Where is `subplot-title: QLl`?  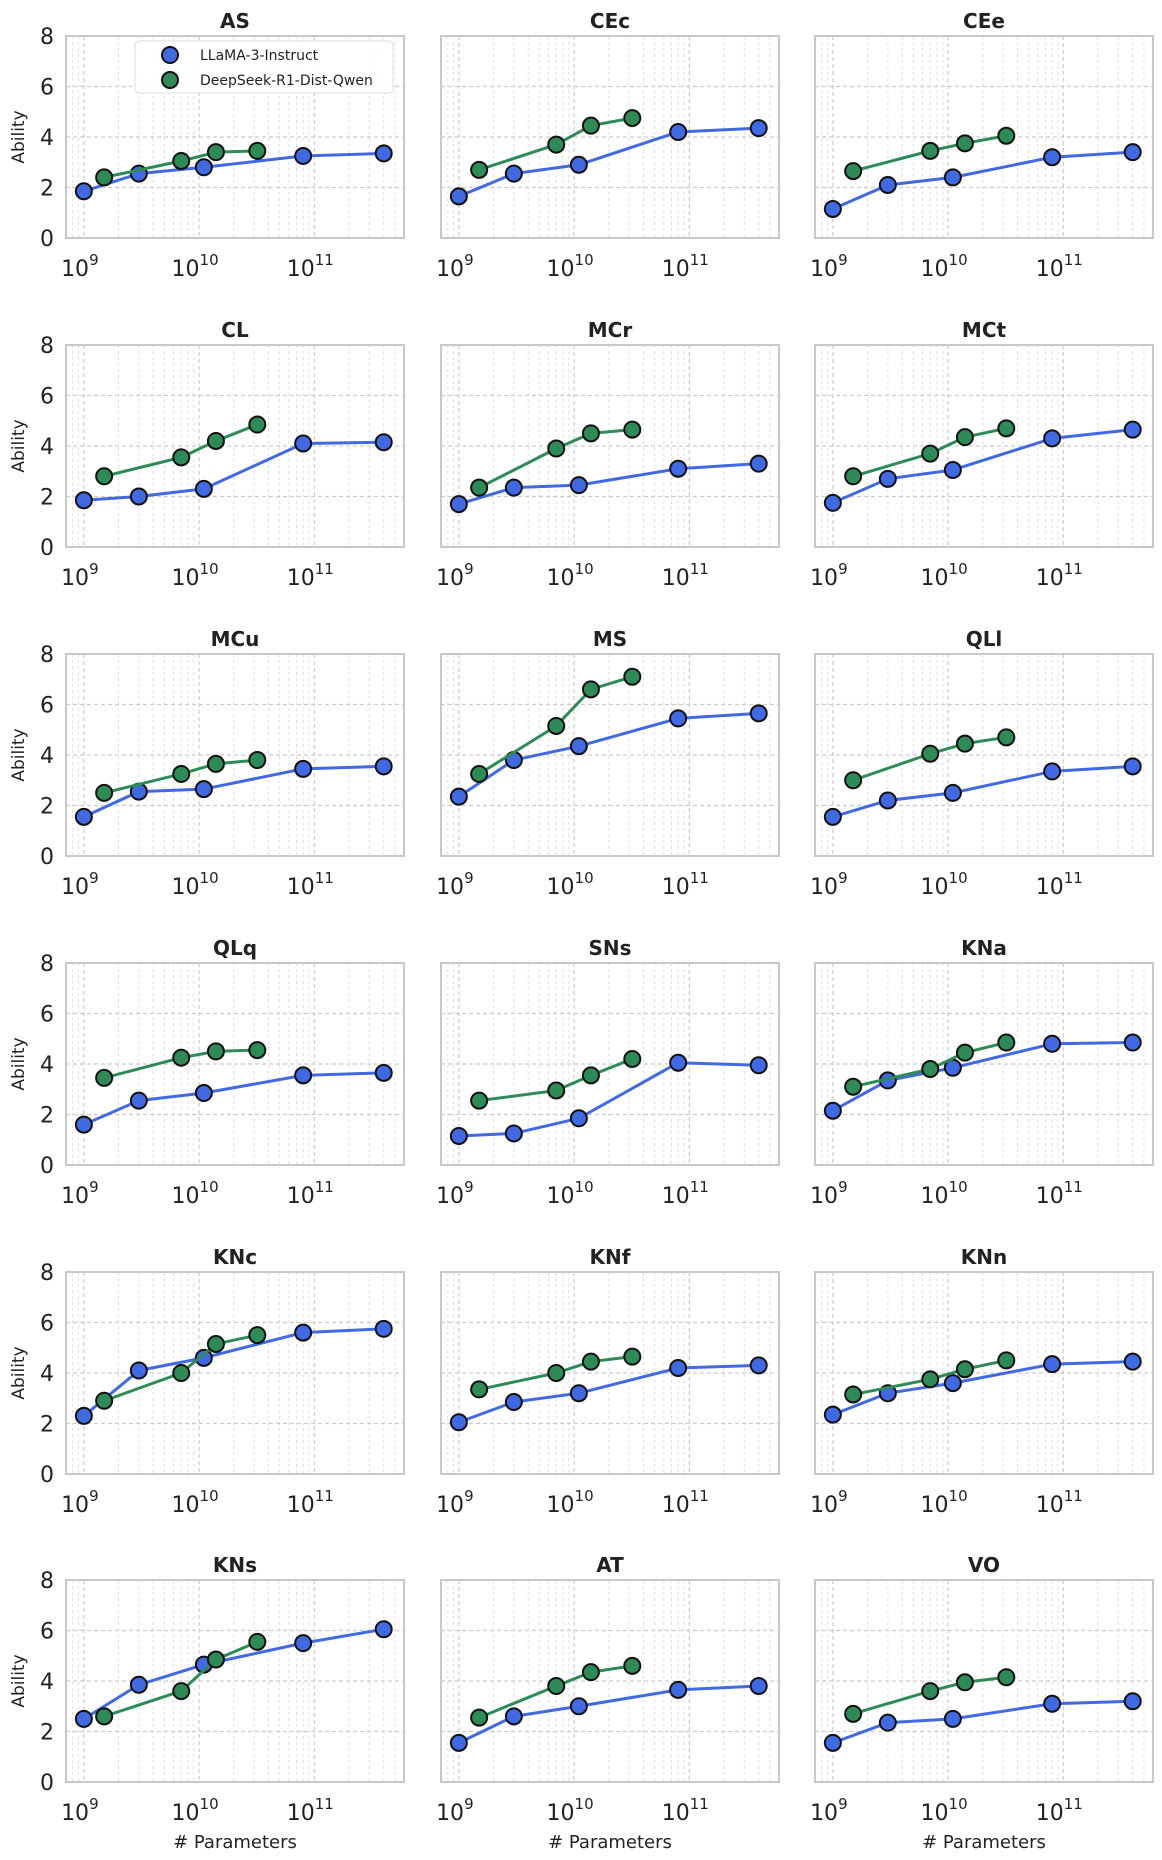 subplot-title: QLl is located at coordinates (984, 639).